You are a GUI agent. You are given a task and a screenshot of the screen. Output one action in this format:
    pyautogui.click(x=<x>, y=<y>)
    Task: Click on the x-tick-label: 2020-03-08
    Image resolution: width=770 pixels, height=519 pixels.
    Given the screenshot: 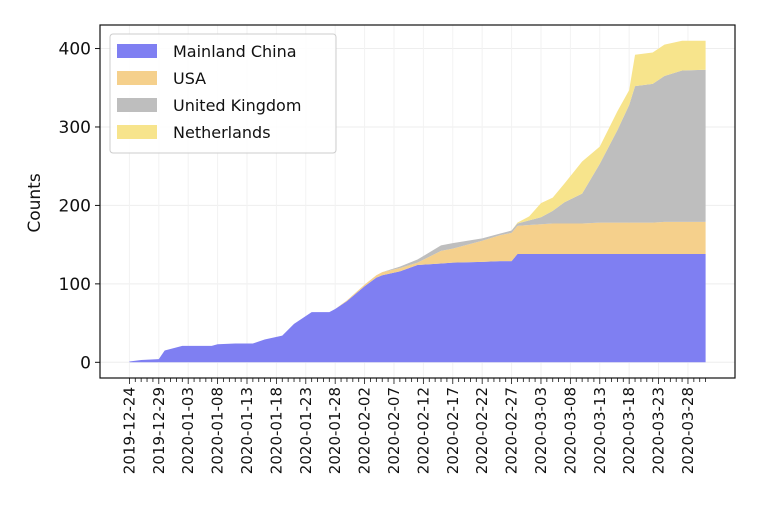 What is the action you would take?
    pyautogui.click(x=570, y=430)
    